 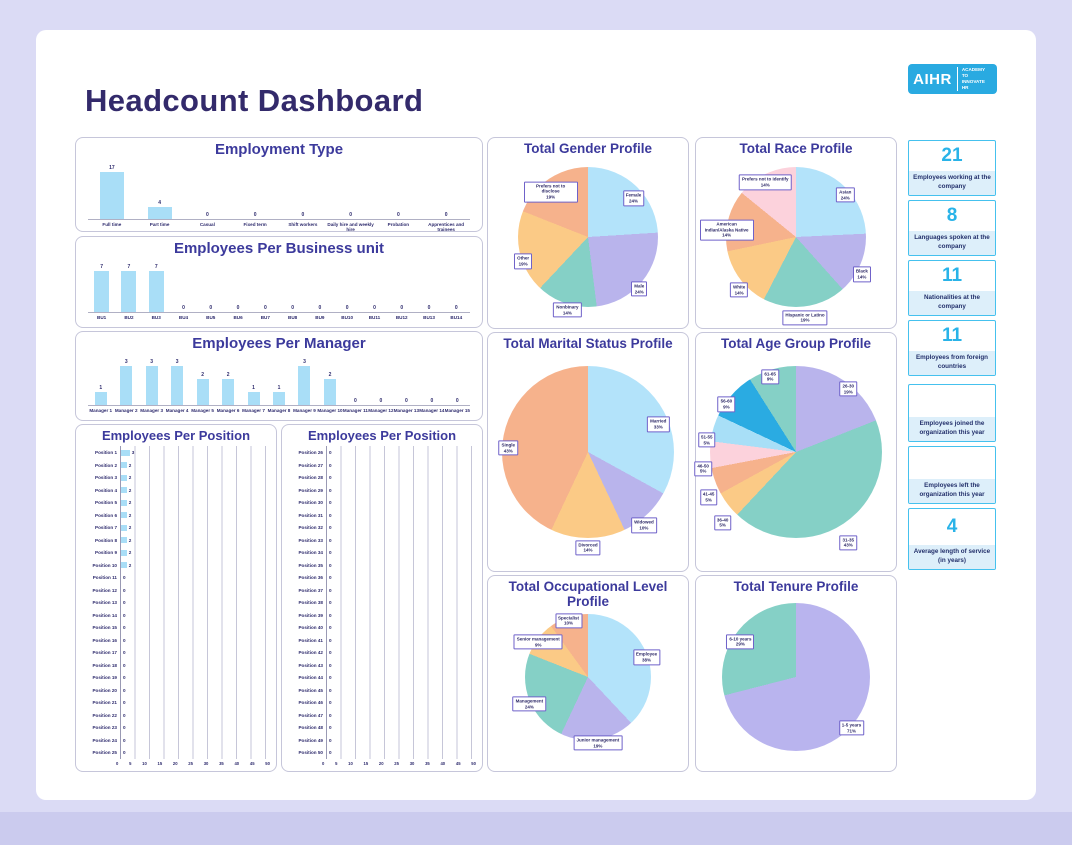 What do you see at coordinates (175, 640) in the screenshot?
I see `hbar-row: Position 16 0` at bounding box center [175, 640].